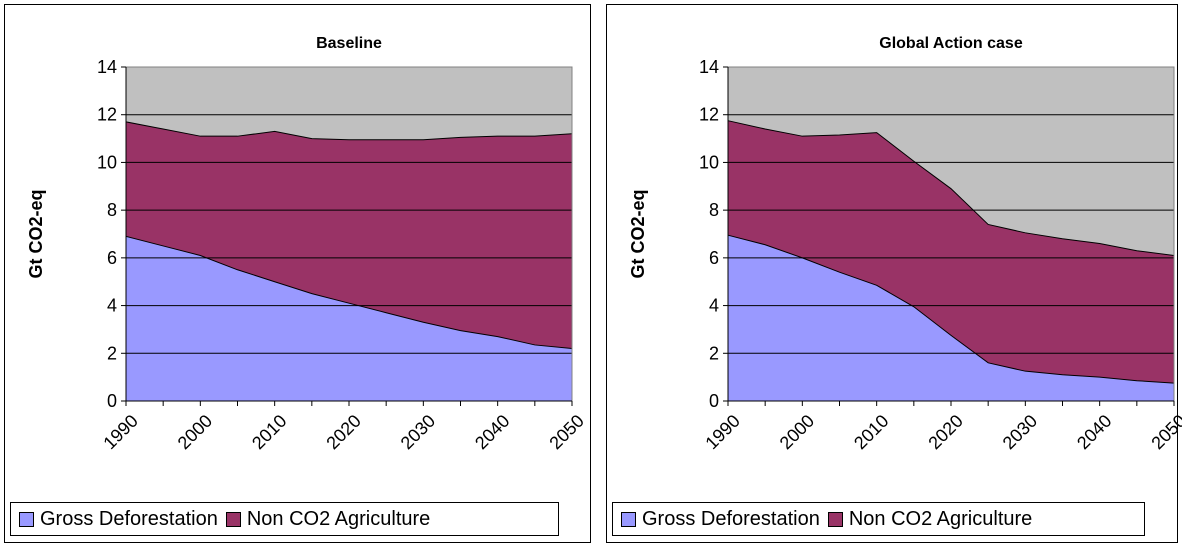 The height and width of the screenshot is (547, 1182). I want to click on baseline-legend: Gross Deforestation Non CO2 Agriculture, so click(284, 519).